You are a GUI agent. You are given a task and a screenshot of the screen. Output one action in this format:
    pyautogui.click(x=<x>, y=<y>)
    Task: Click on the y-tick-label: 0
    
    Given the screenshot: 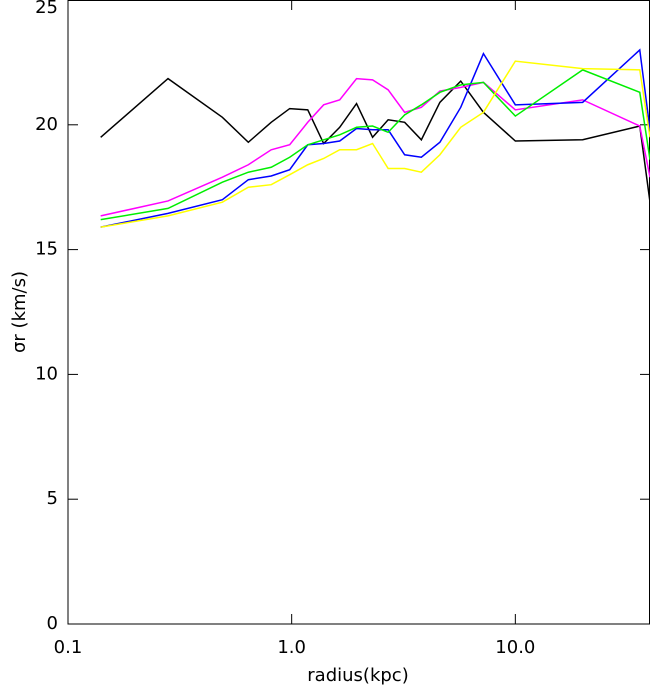 What is the action you would take?
    pyautogui.click(x=52, y=623)
    